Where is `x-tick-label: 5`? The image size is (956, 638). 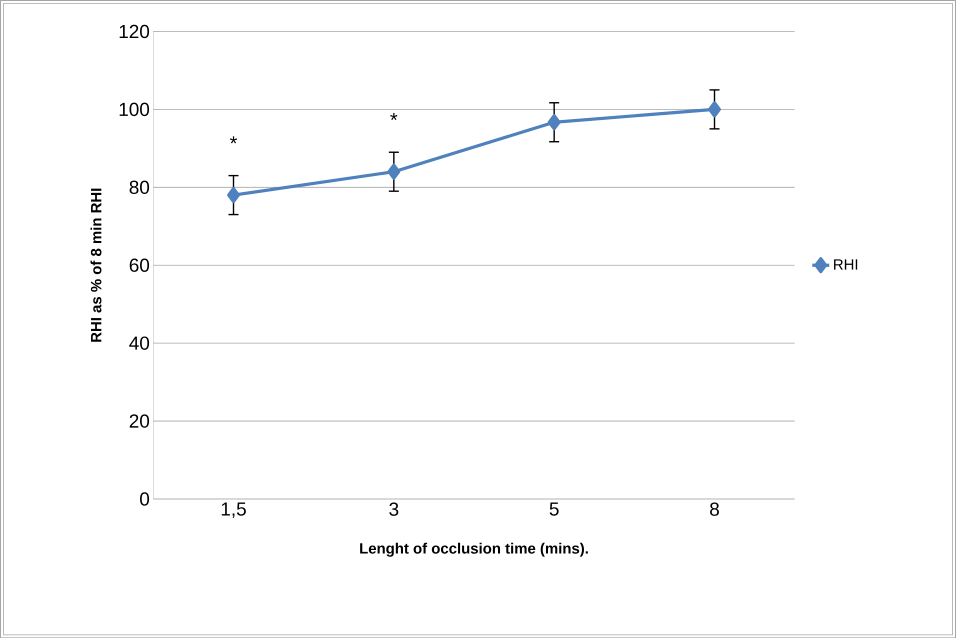 x-tick-label: 5 is located at coordinates (554, 509).